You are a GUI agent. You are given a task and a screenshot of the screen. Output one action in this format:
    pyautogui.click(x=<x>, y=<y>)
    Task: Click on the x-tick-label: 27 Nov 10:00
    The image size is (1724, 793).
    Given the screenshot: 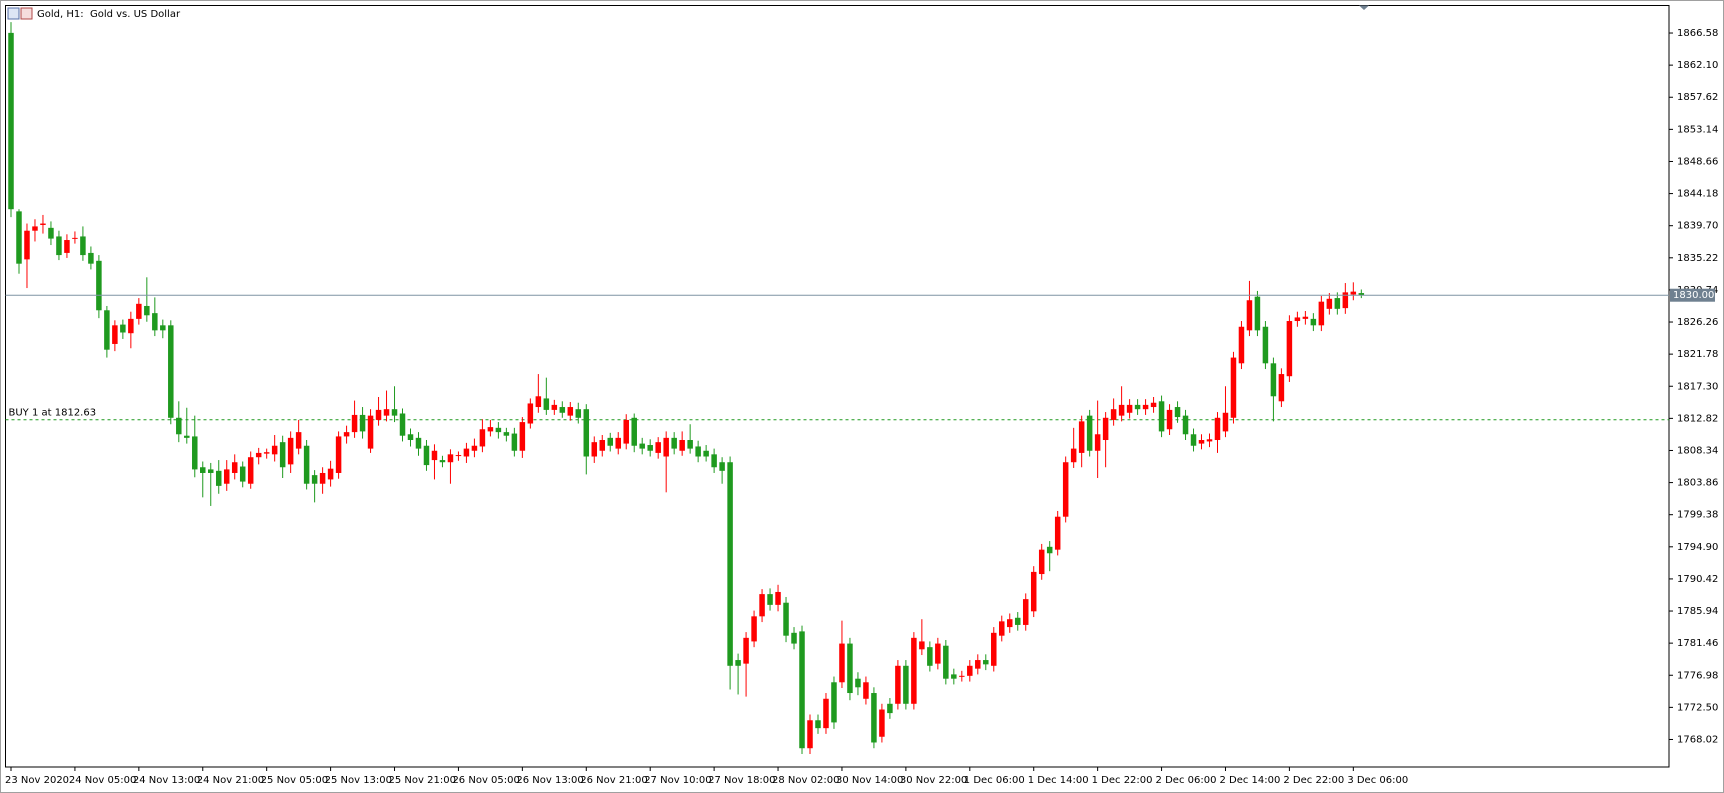 What is the action you would take?
    pyautogui.click(x=677, y=780)
    